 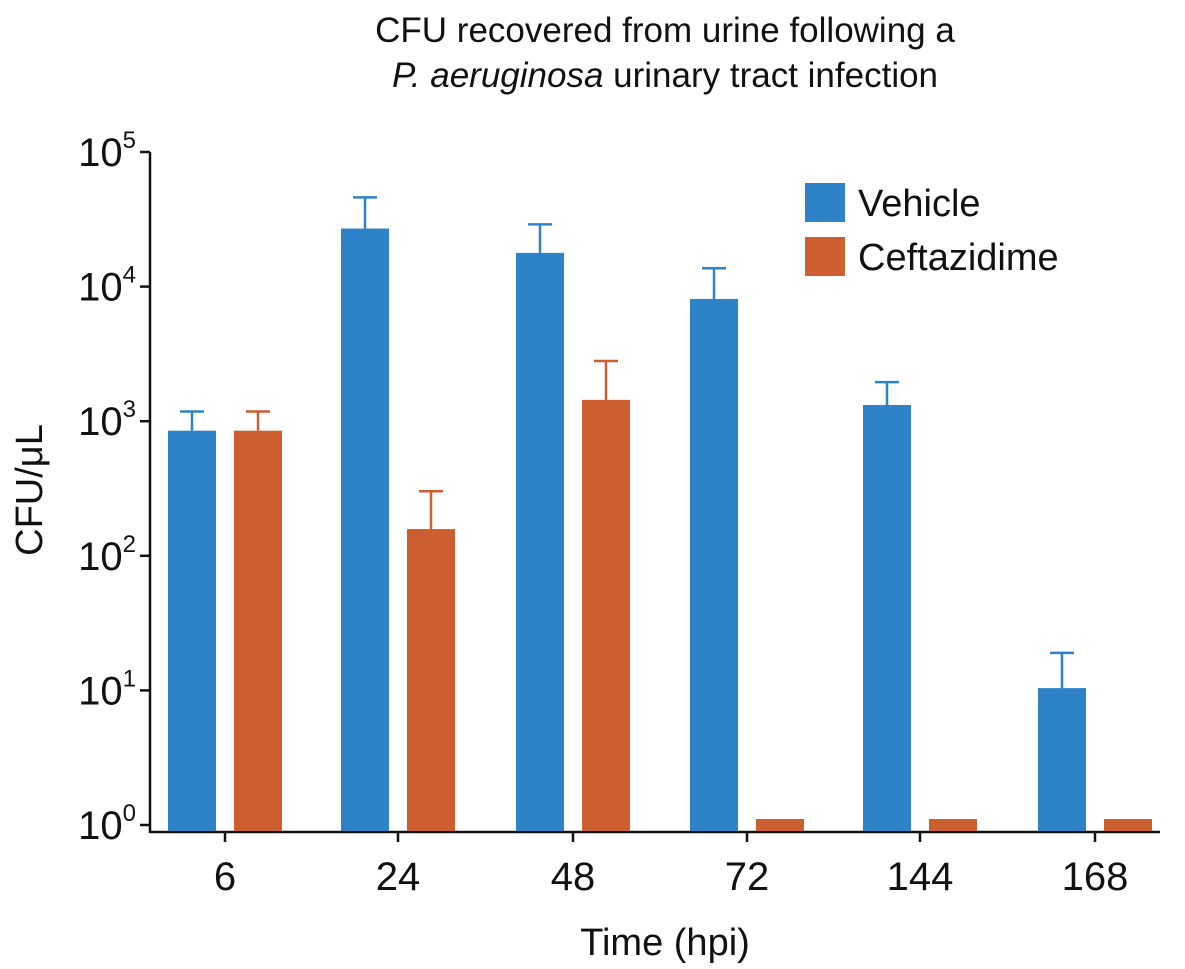 I want to click on tick-exponent: 4, so click(x=129, y=275).